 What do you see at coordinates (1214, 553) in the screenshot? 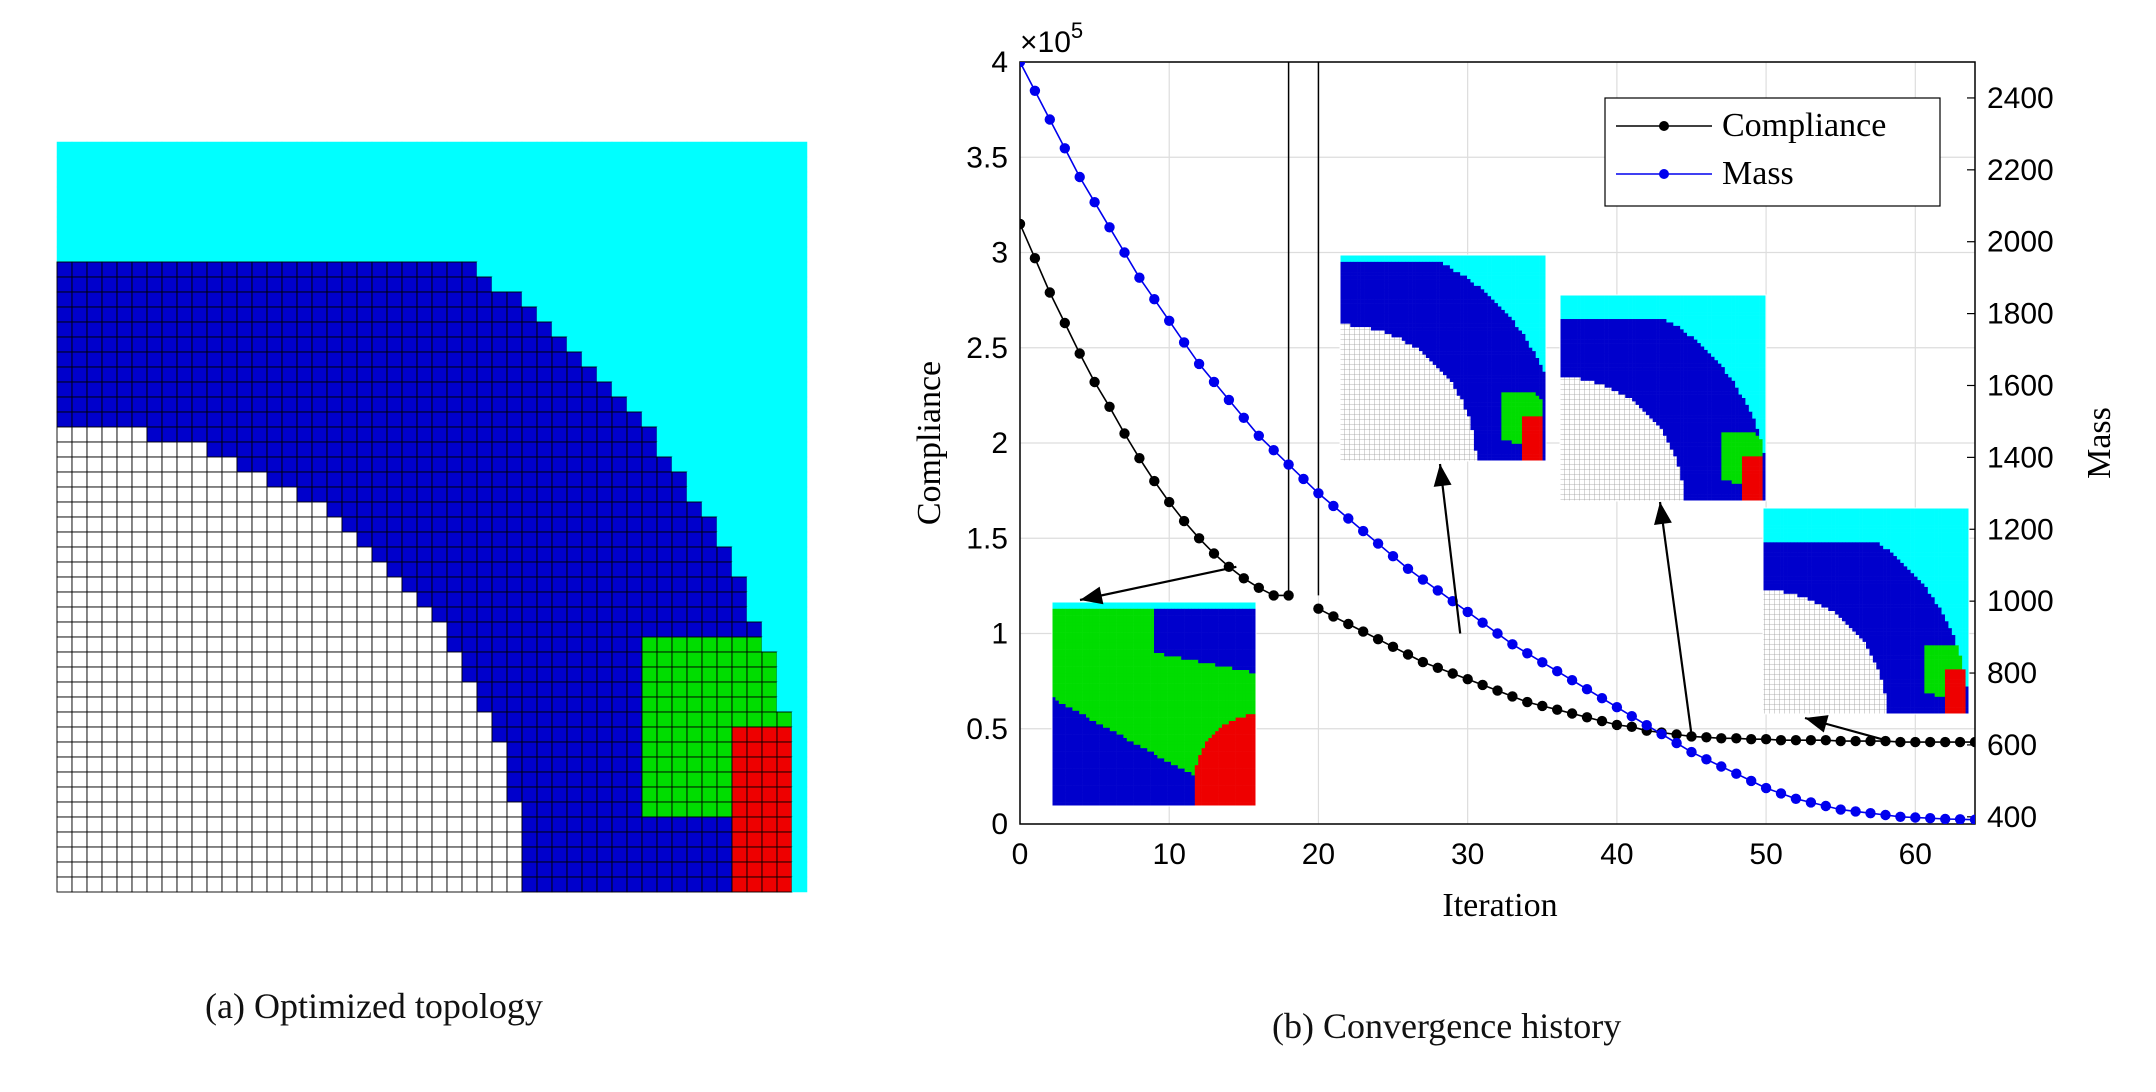
I see `compliance-point` at bounding box center [1214, 553].